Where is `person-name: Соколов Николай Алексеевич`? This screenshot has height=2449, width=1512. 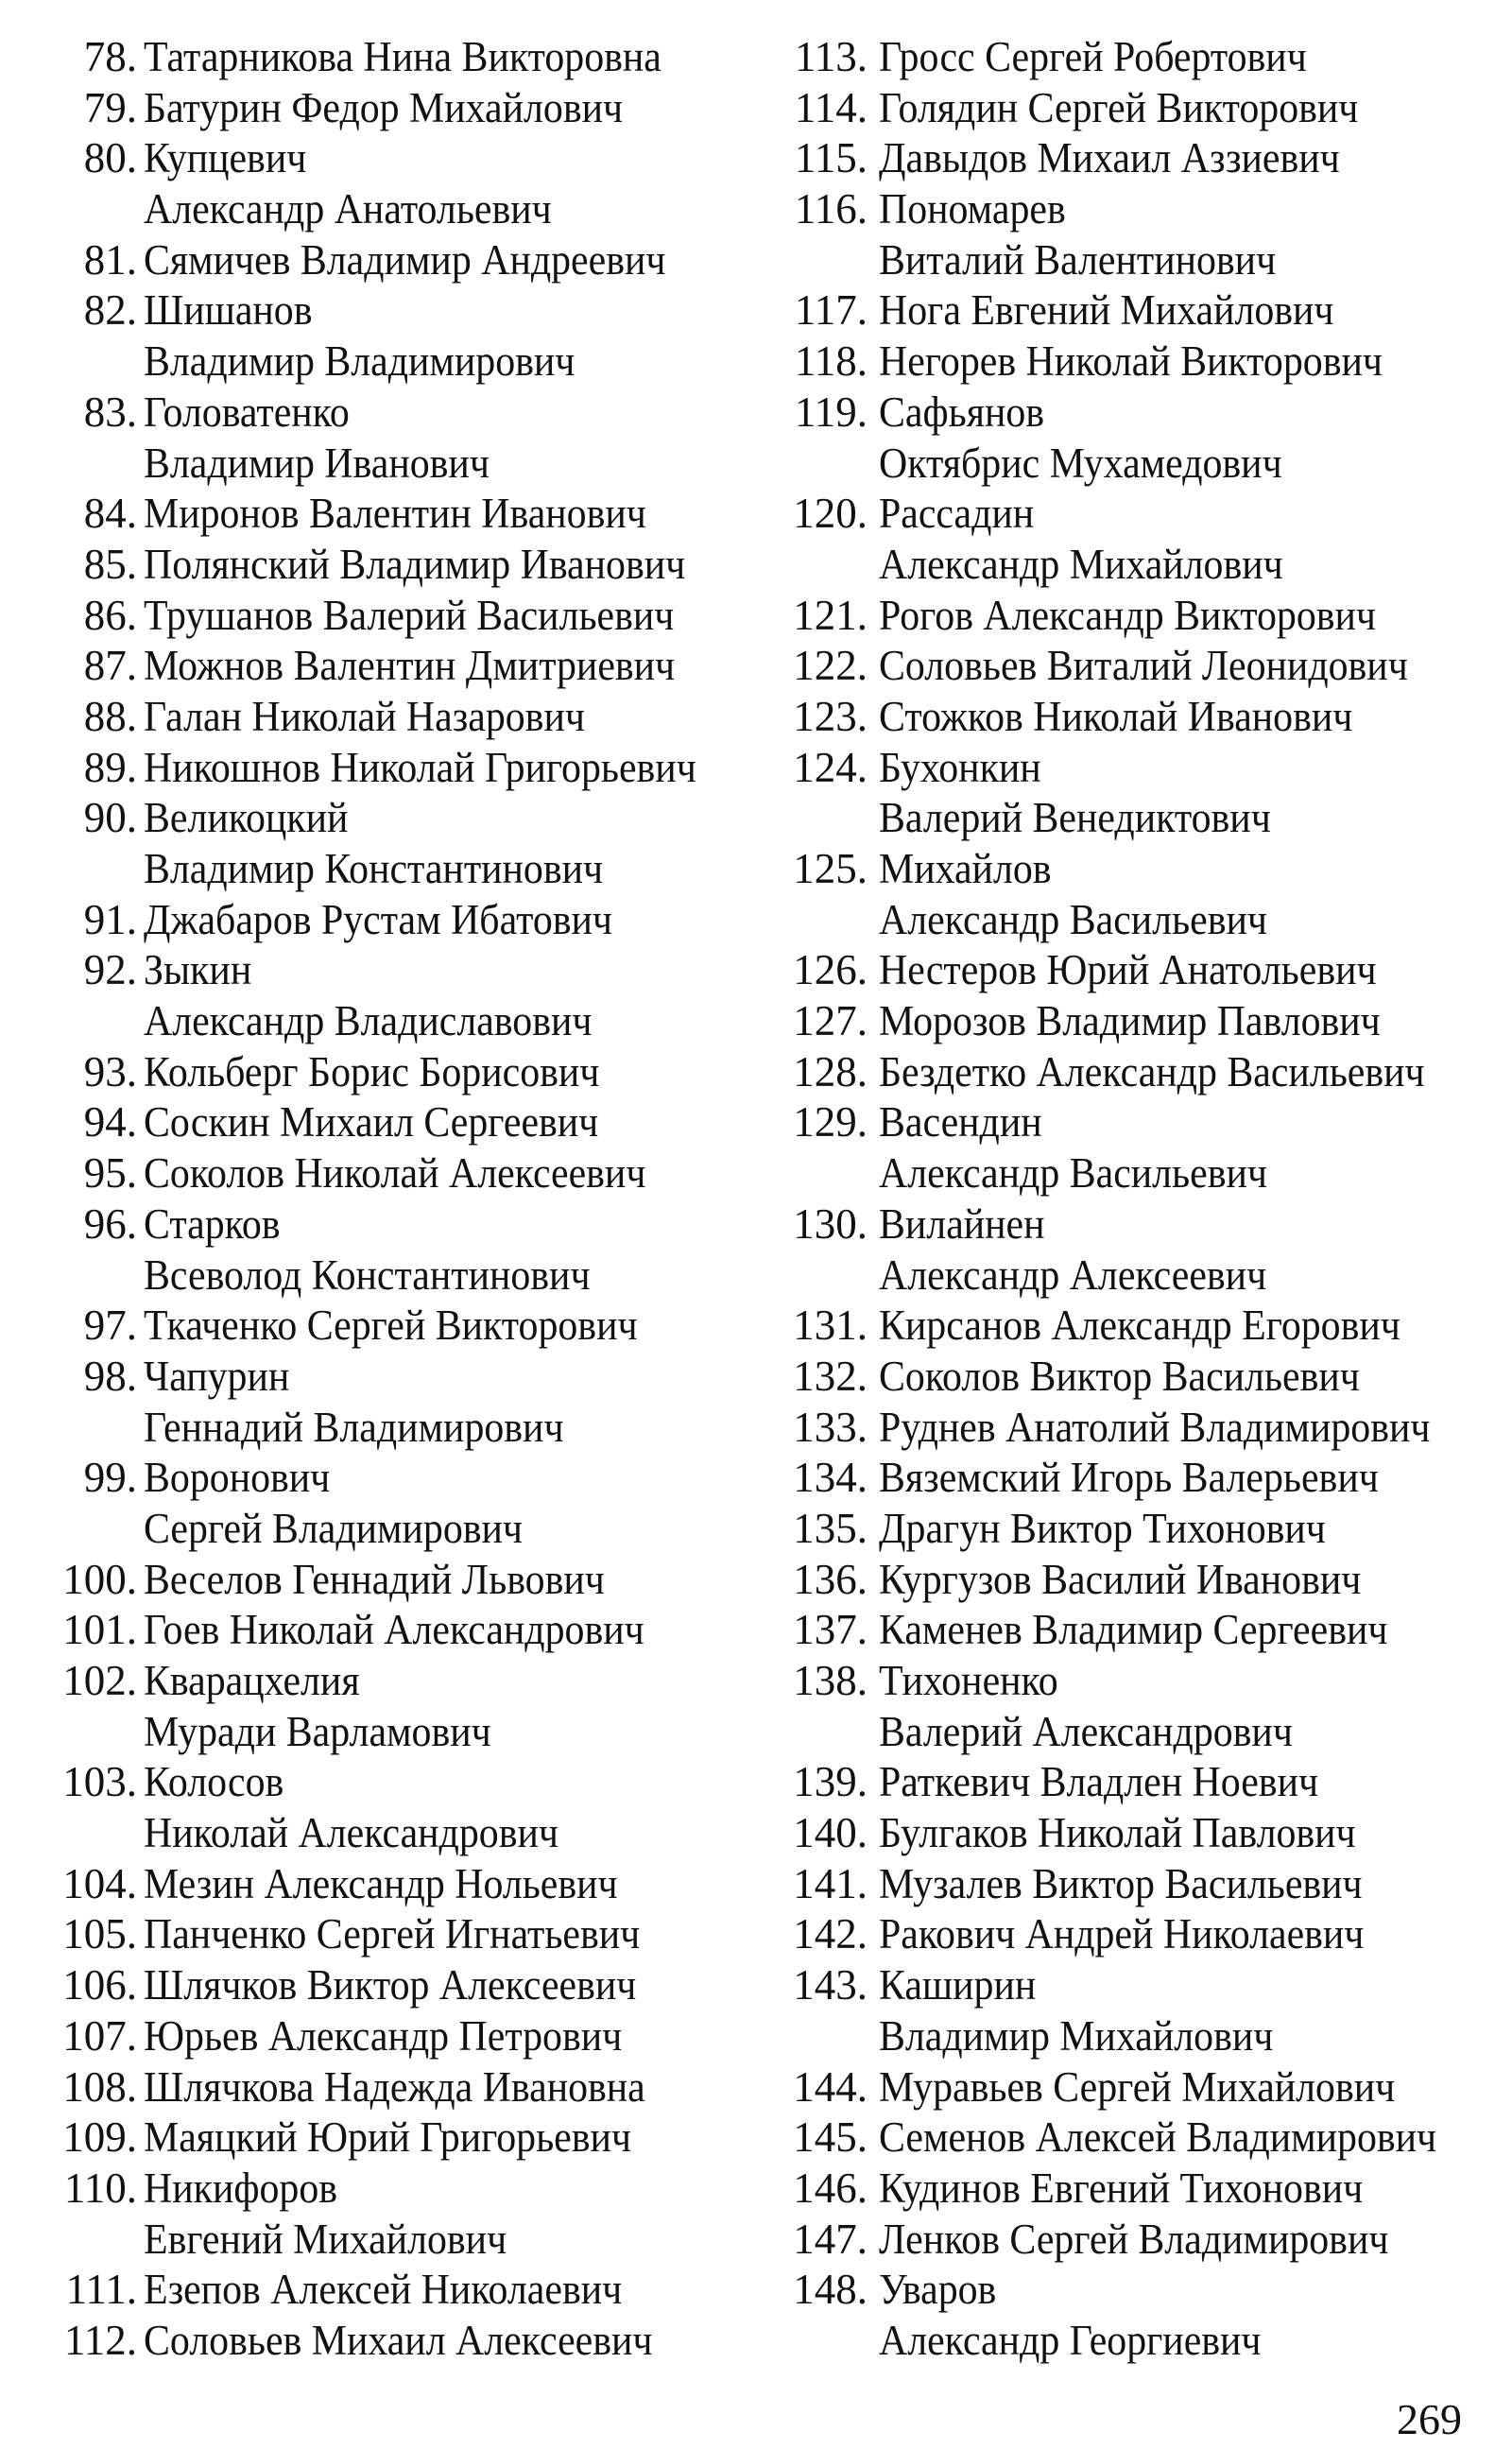
person-name: Соколов Николай Алексеевич is located at coordinates (395, 1173).